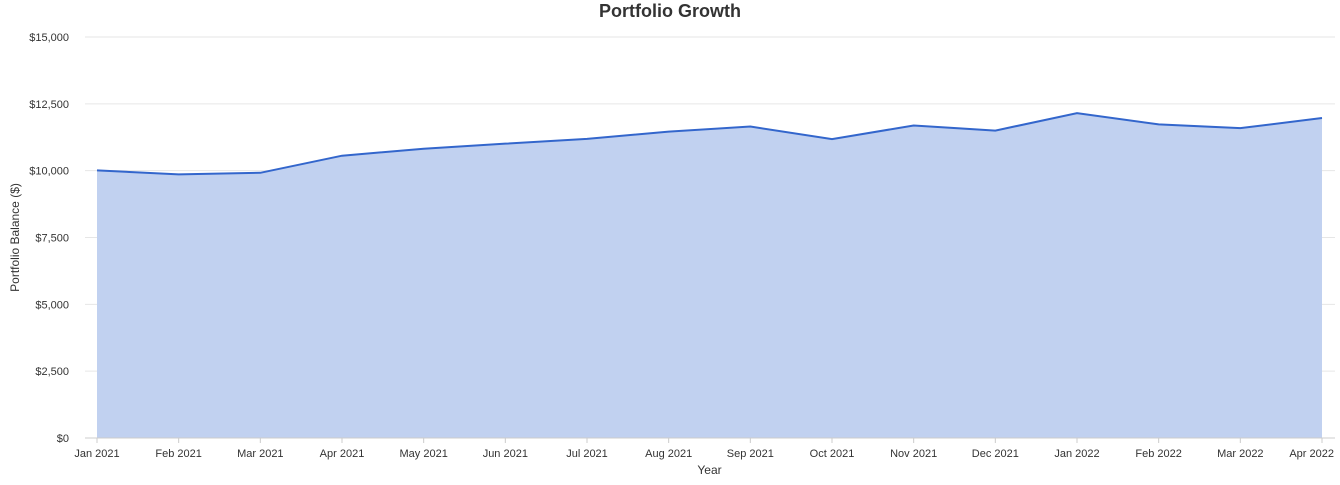 The width and height of the screenshot is (1340, 485). I want to click on y-tick-label: $12,500, so click(49, 105).